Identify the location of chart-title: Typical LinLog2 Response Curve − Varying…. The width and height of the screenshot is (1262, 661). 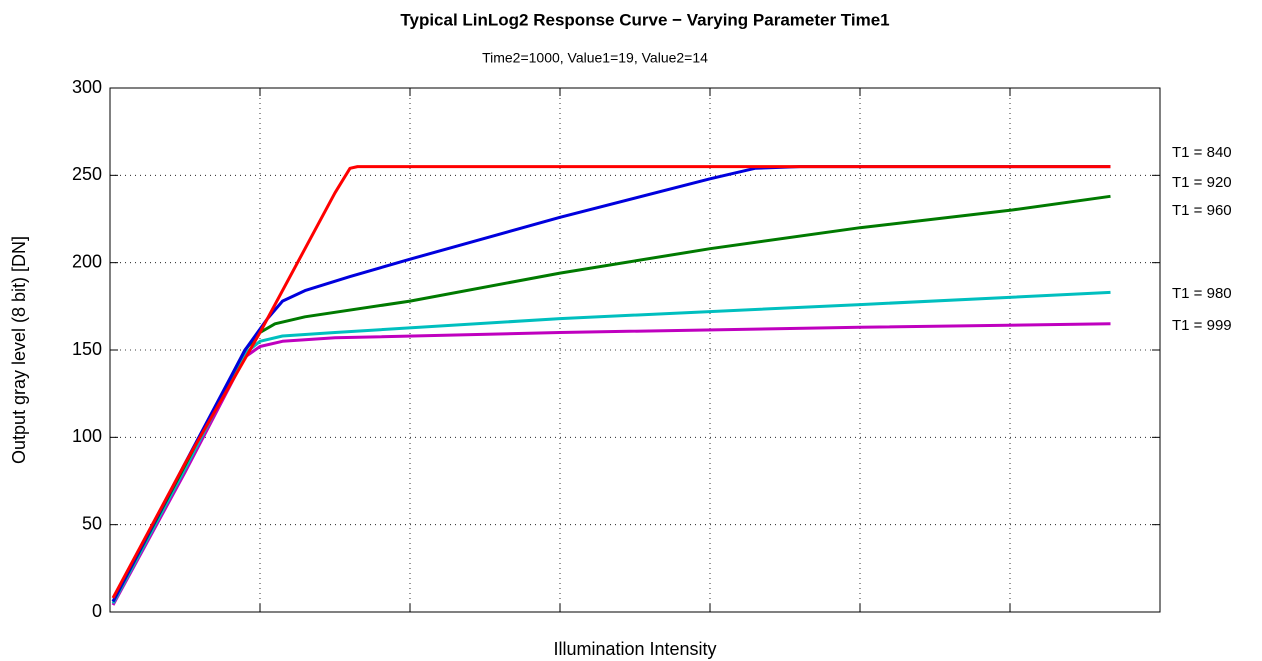
(644, 19).